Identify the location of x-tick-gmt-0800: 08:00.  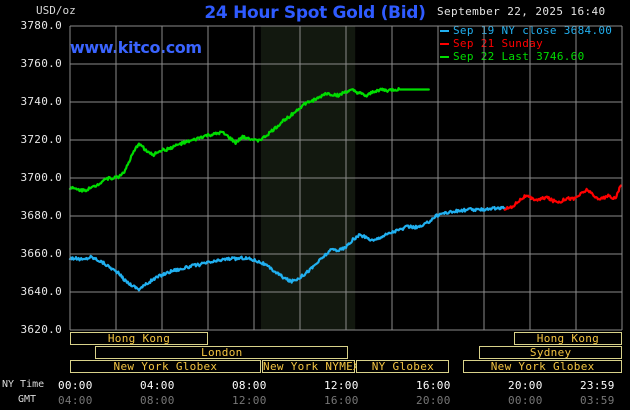
(157, 400).